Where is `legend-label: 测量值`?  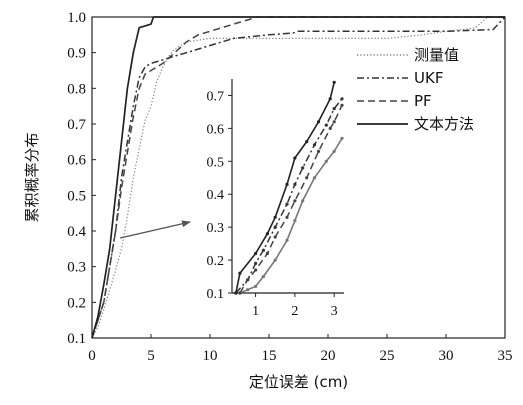 legend-label: 测量值 is located at coordinates (436, 55).